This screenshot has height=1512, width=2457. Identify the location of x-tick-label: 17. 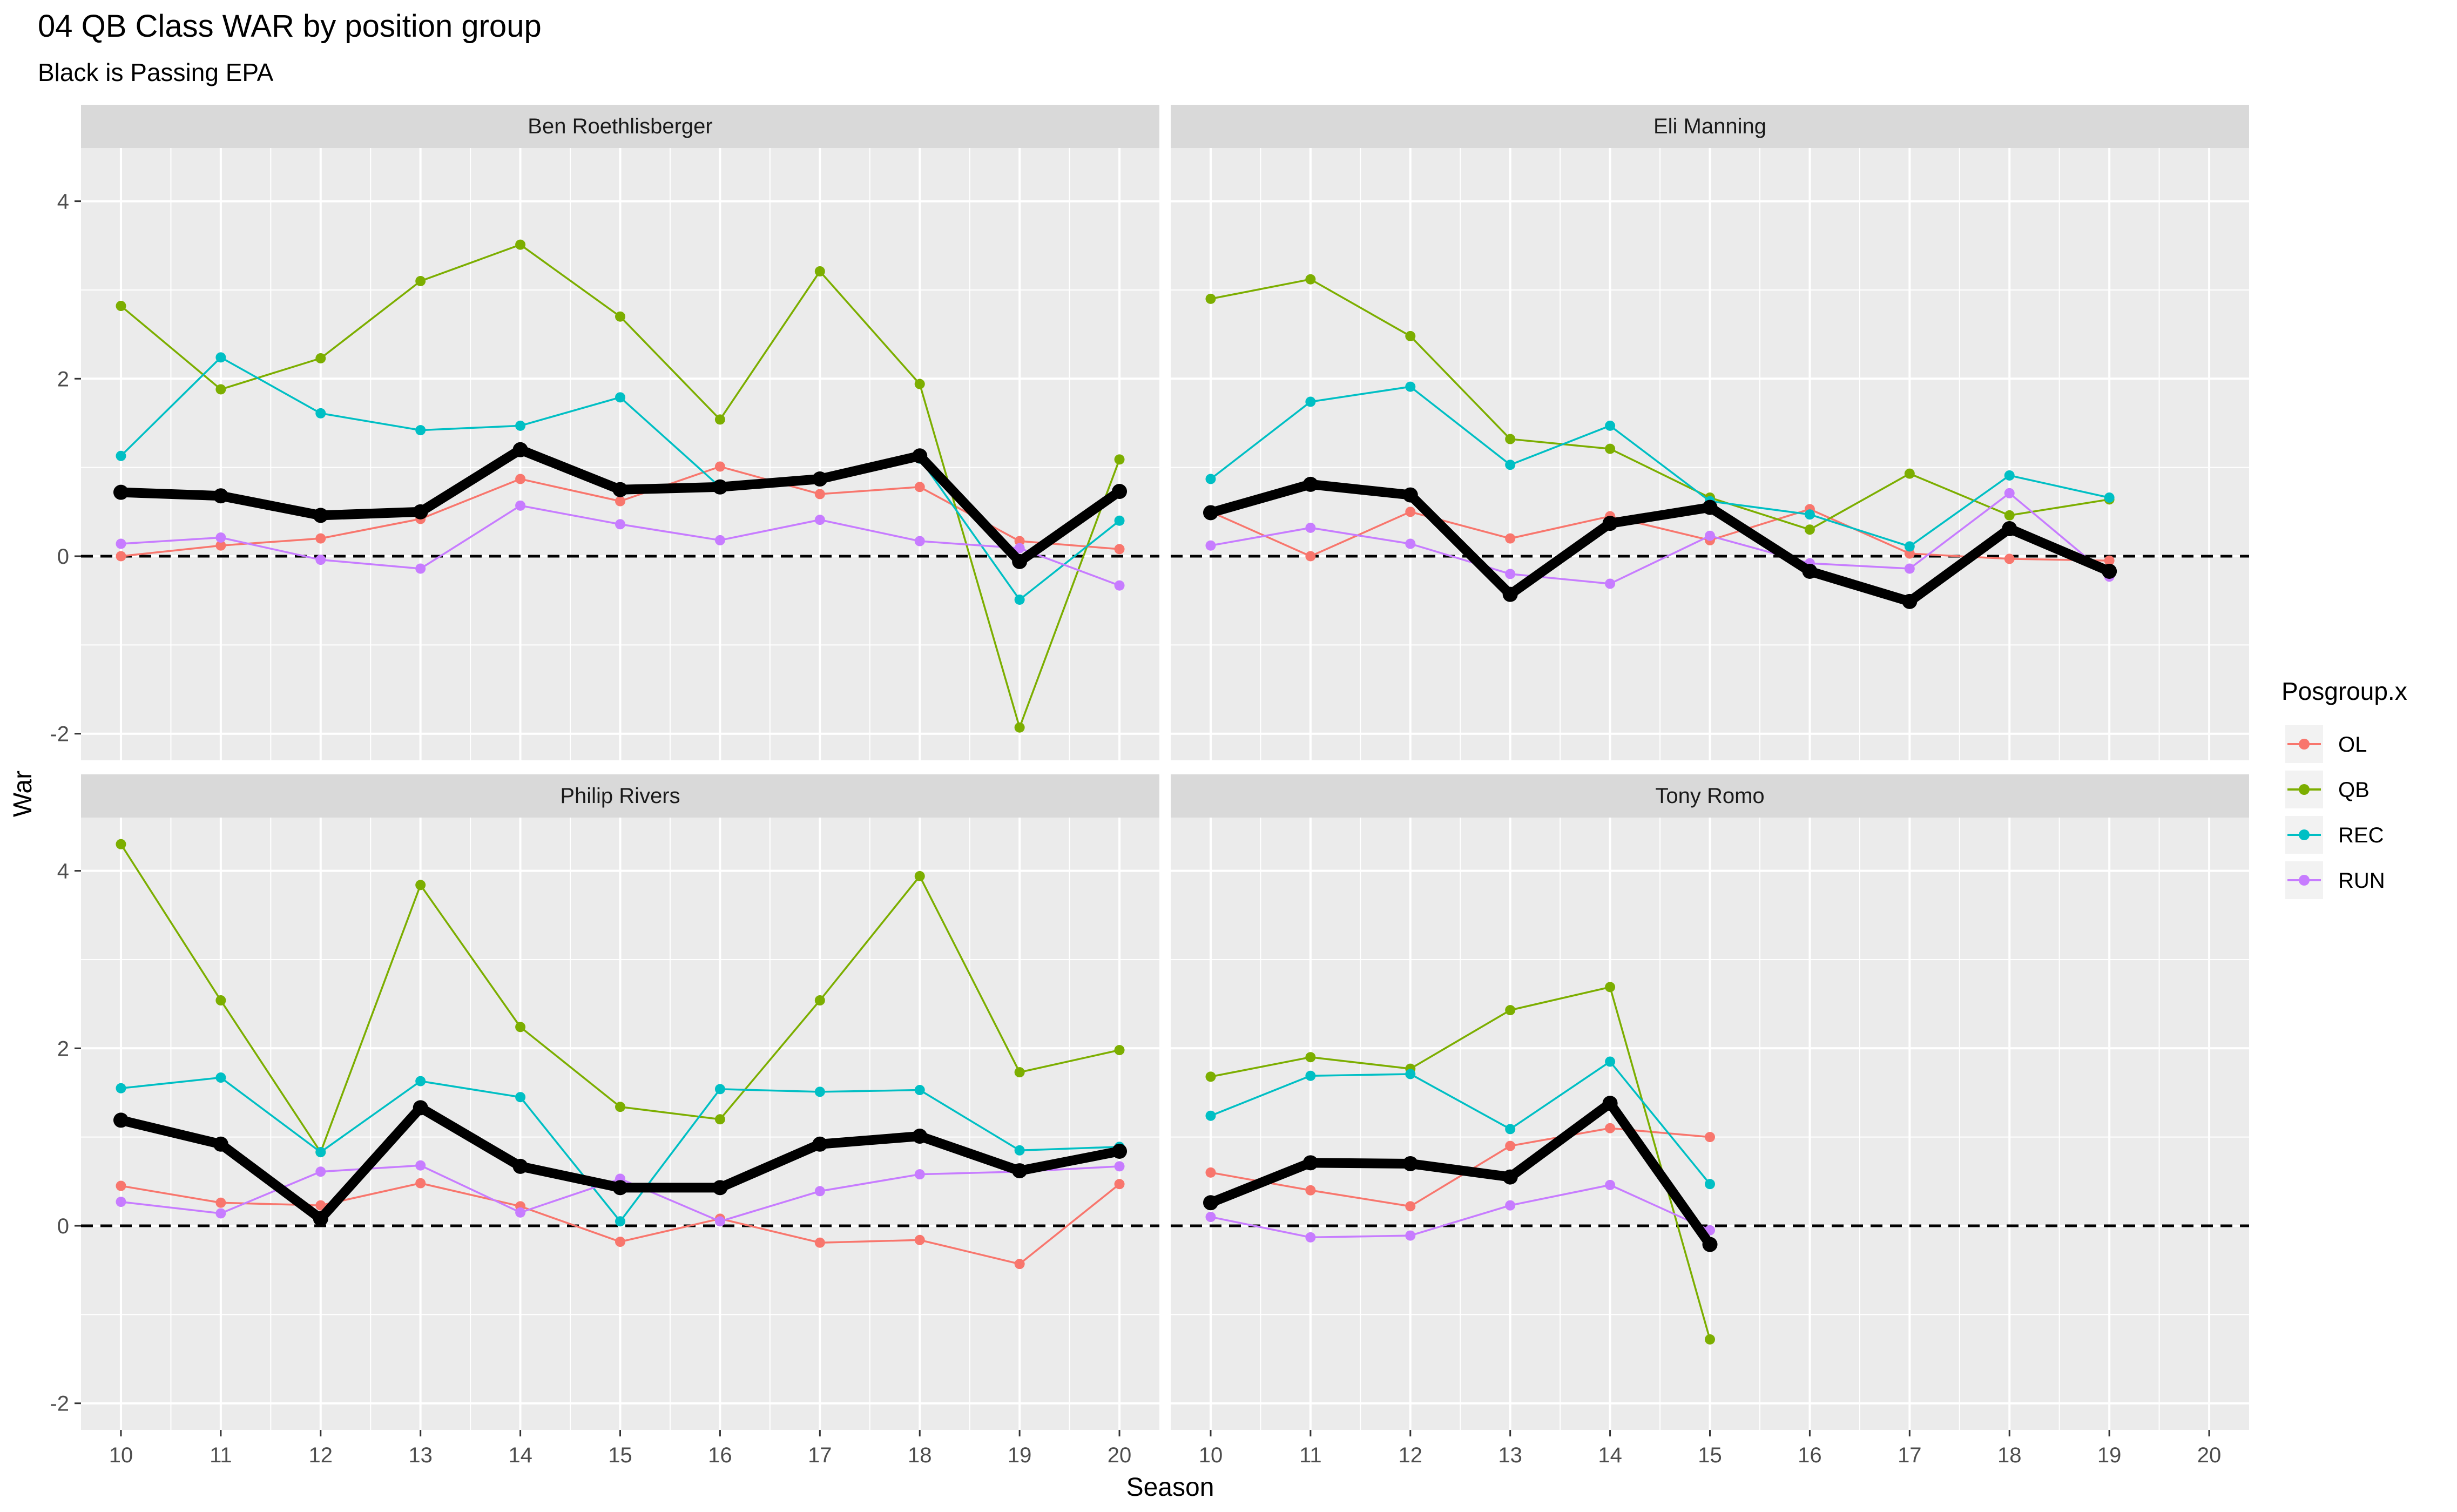
(820, 1455).